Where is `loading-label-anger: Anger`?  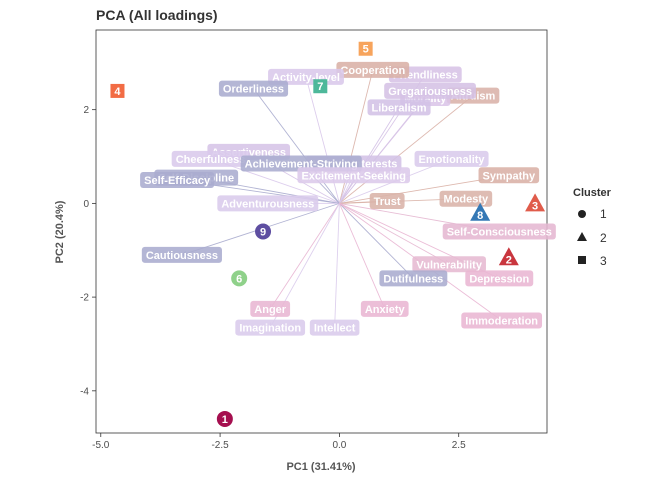 loading-label-anger: Anger is located at coordinates (270, 308).